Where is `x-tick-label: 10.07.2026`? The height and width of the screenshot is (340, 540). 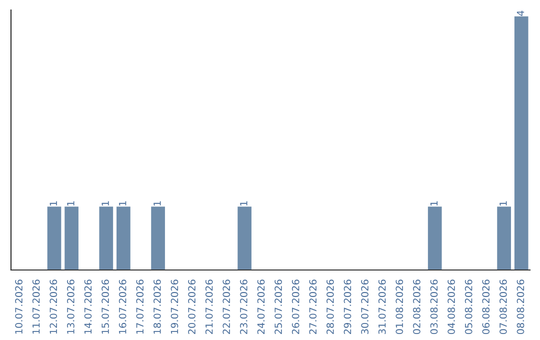
x-tick-label: 10.07.2026 is located at coordinates (18, 307).